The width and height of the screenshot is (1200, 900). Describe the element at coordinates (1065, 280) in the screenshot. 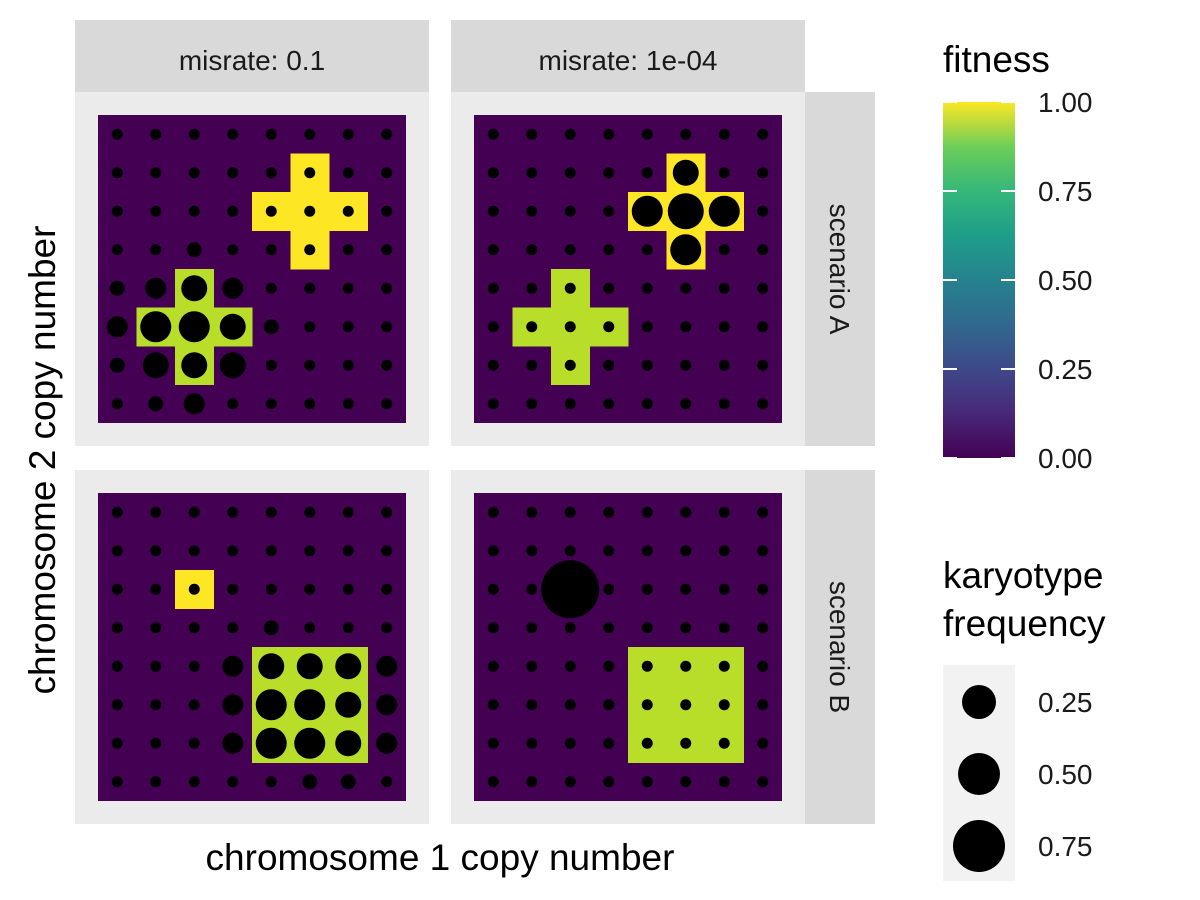

I see `colorbar-tick-label: 0.50` at that location.